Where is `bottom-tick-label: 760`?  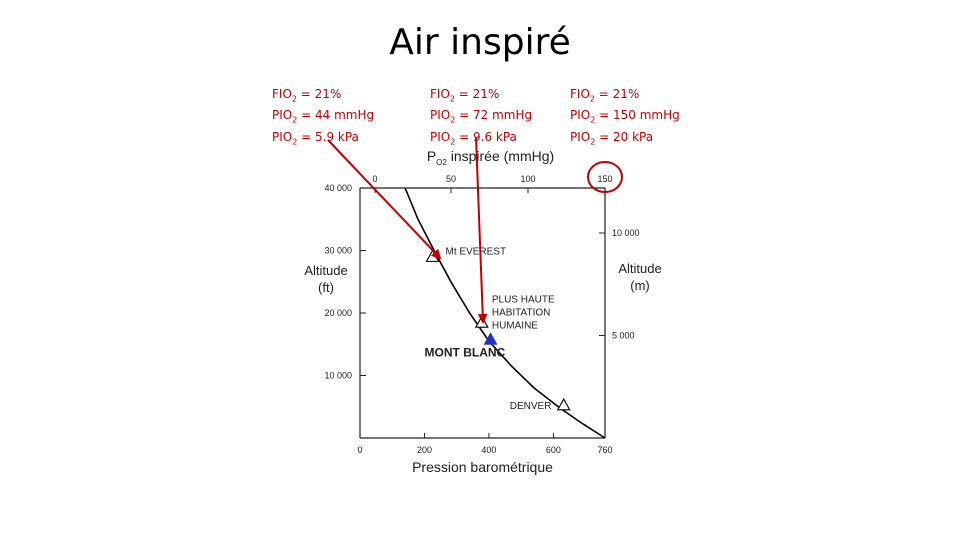
bottom-tick-label: 760 is located at coordinates (604, 450).